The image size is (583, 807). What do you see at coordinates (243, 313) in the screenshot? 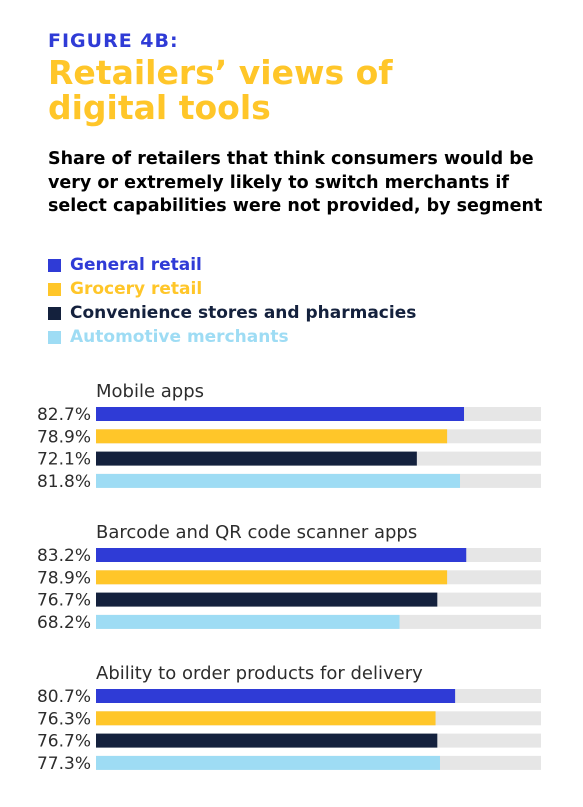
I see `legend-label: Convenience stores and pharmacies` at bounding box center [243, 313].